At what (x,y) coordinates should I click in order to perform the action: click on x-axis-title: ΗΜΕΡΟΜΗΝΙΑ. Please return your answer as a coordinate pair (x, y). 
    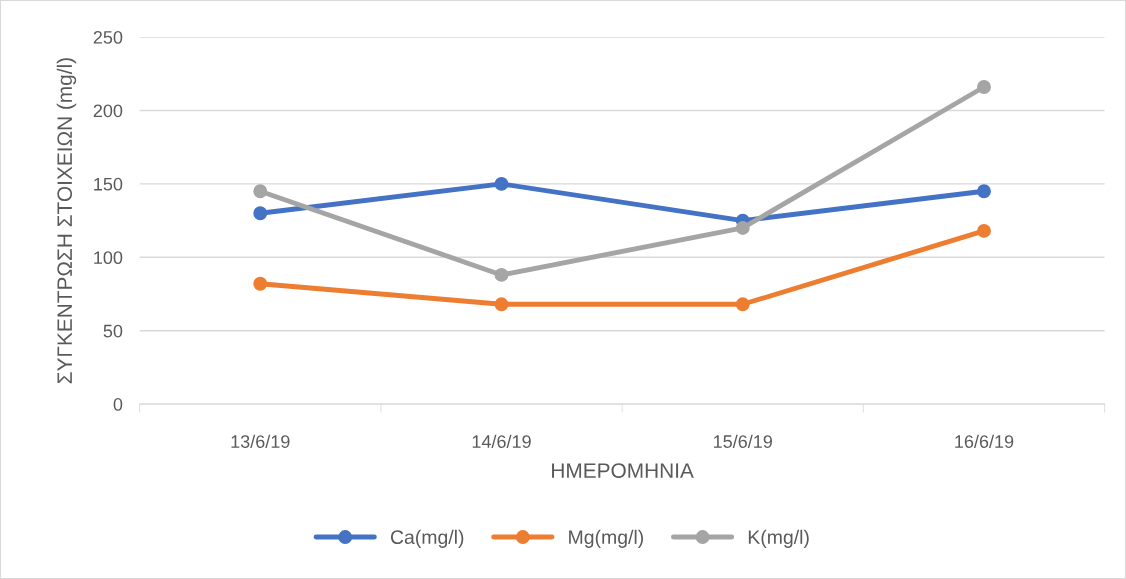
    Looking at the image, I should click on (623, 470).